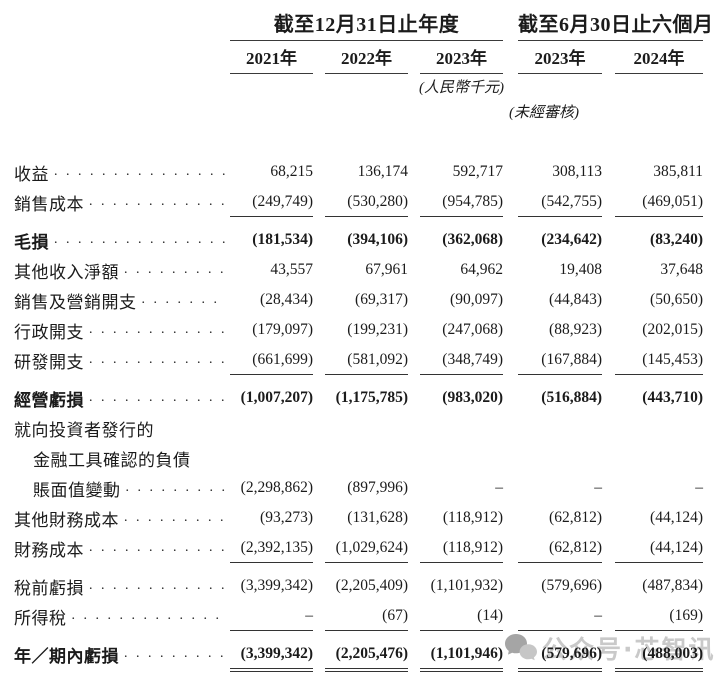 The width and height of the screenshot is (720, 680). What do you see at coordinates (271, 202) in the screenshot?
I see `value-cell: (249,749)` at bounding box center [271, 202].